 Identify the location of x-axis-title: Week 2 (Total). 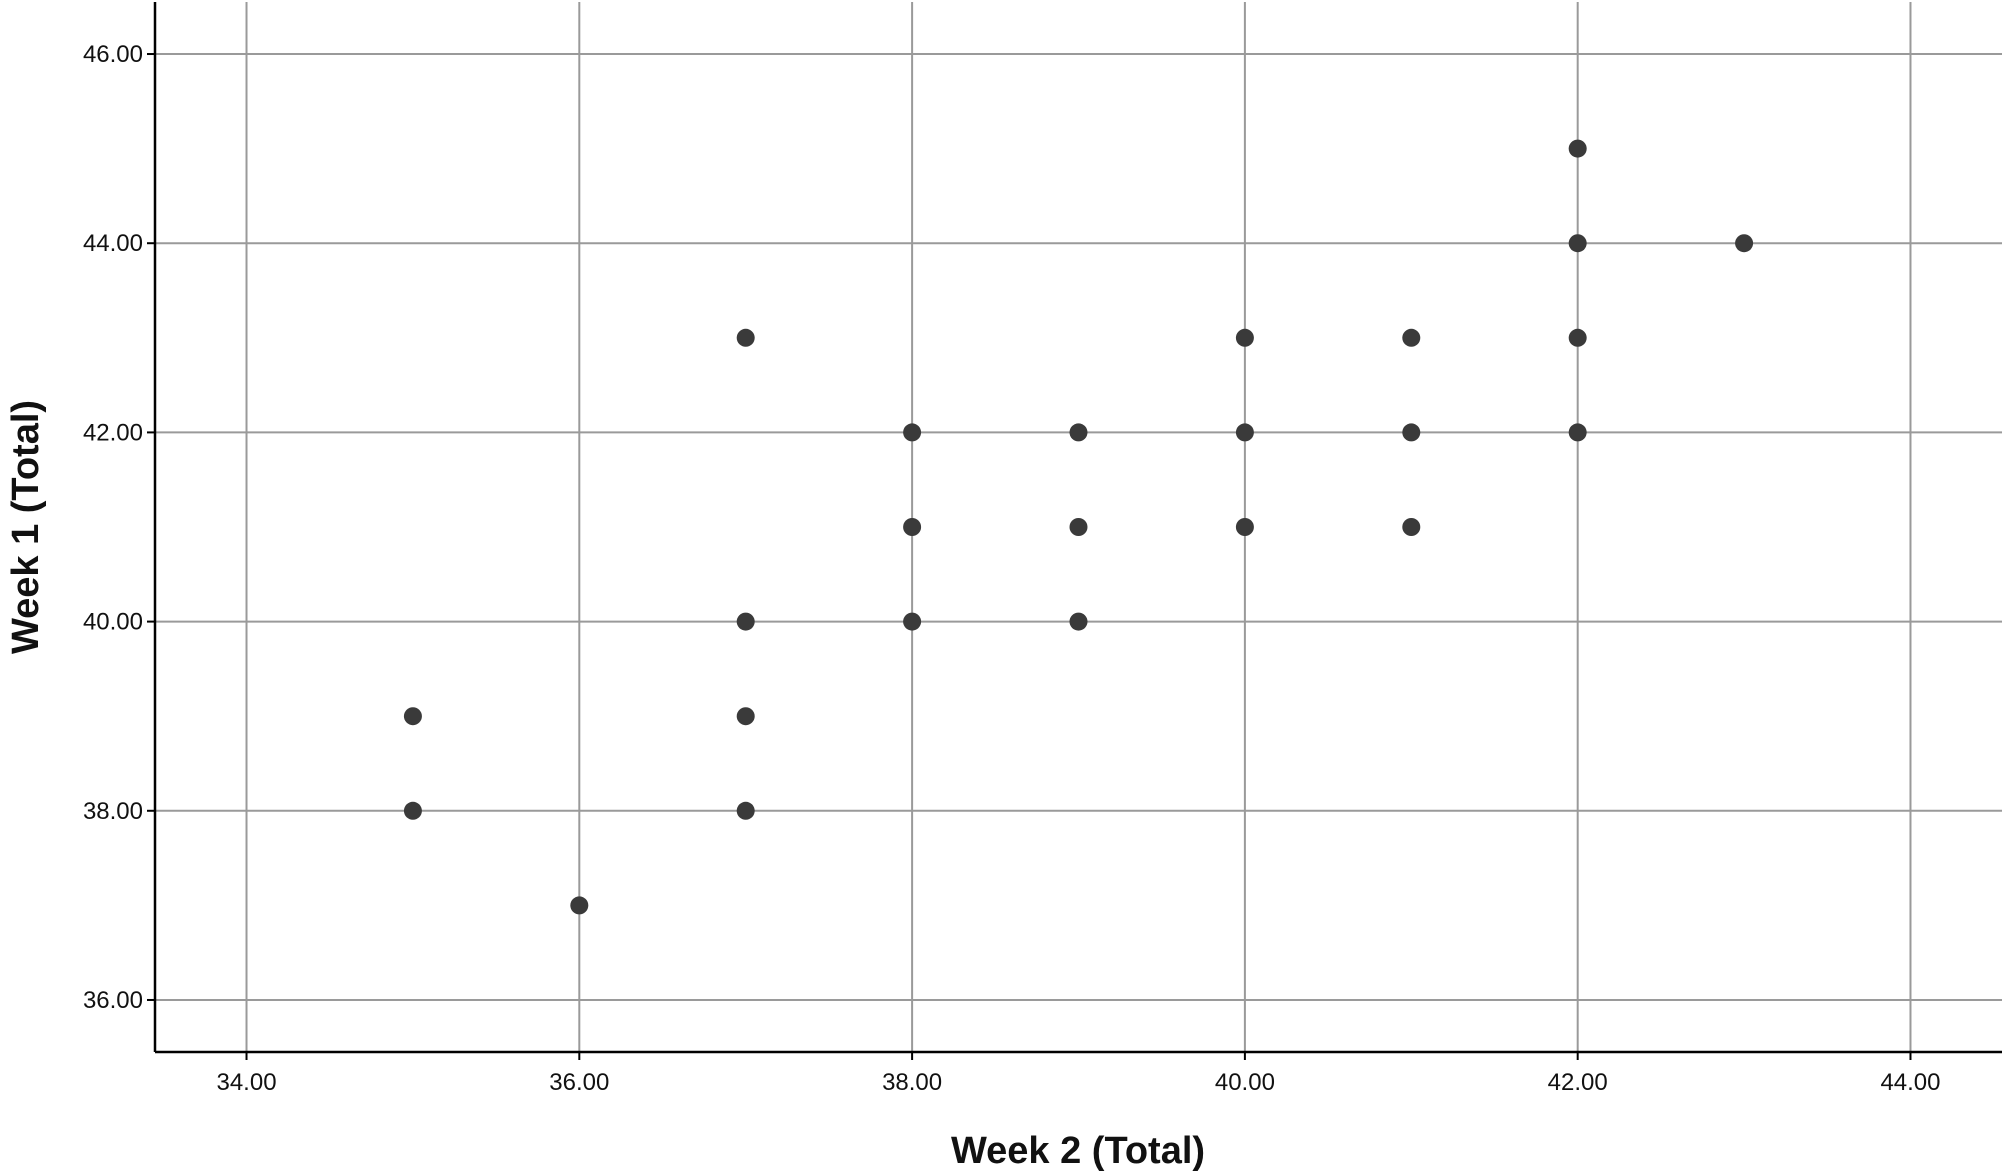
(1078, 1151).